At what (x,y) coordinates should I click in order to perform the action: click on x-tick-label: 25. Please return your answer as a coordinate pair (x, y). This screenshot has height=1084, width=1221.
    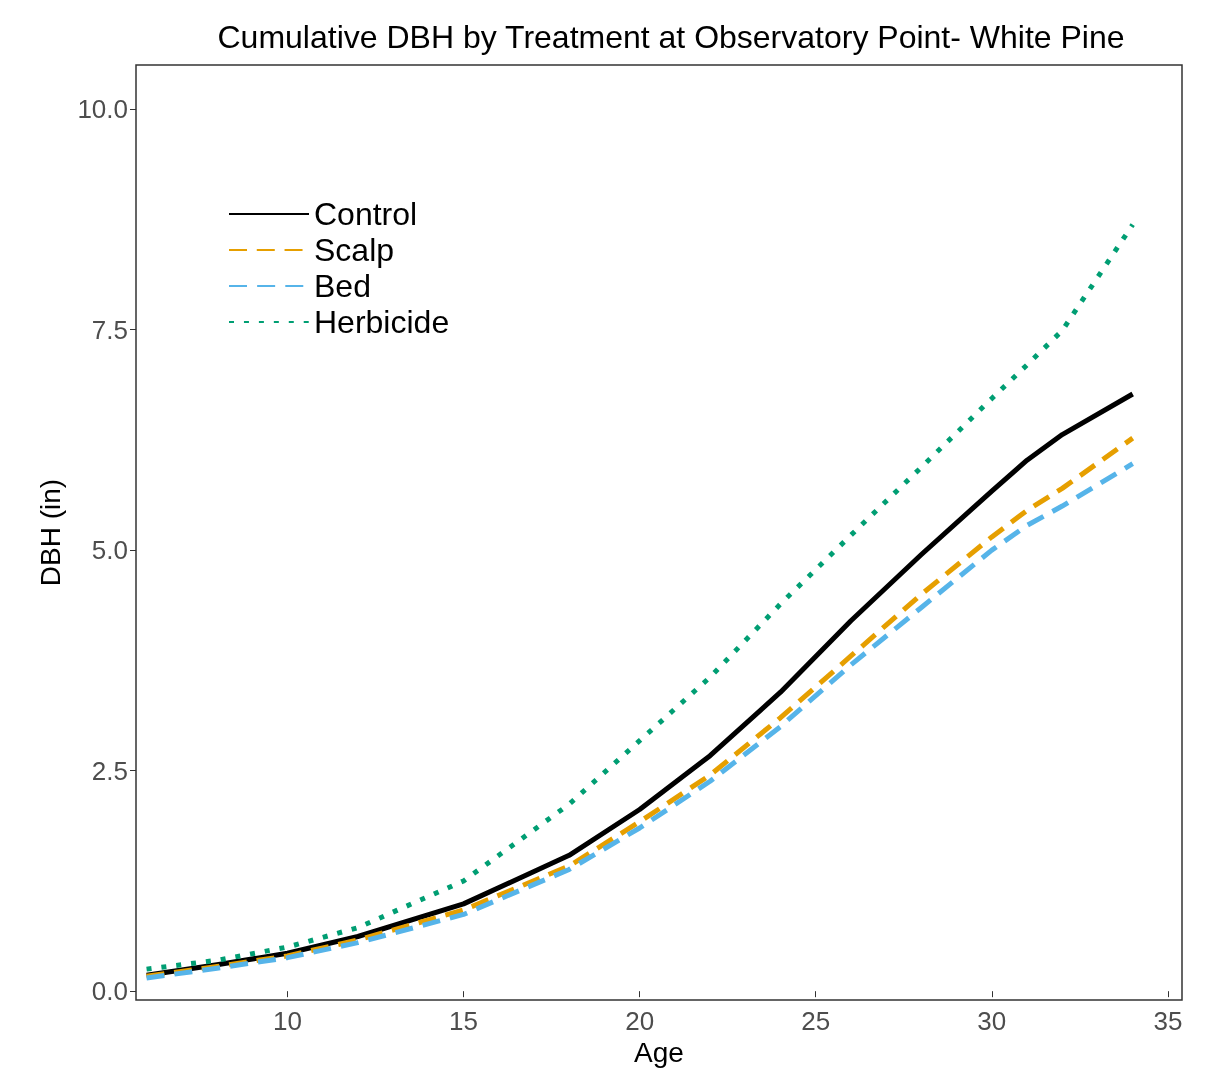
    Looking at the image, I should click on (816, 1021).